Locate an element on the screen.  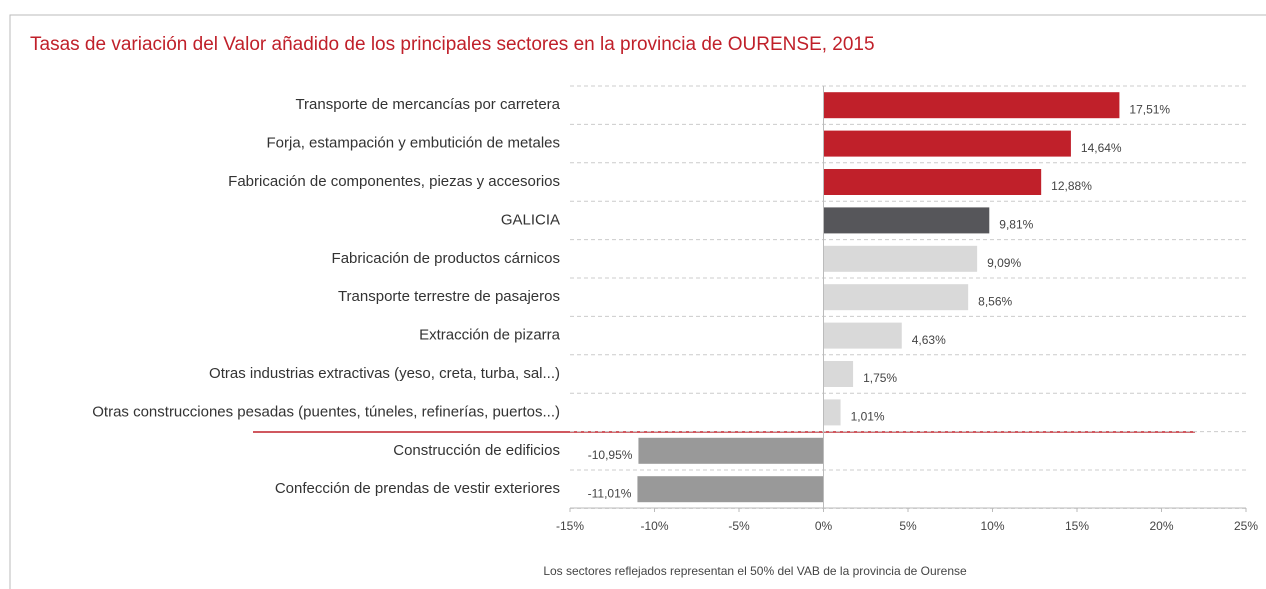
x-tick-label: 10% is located at coordinates (992, 526).